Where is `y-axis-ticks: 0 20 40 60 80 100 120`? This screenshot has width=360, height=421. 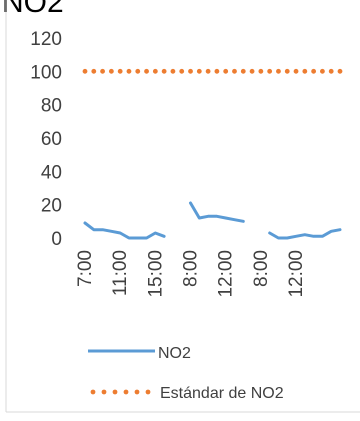 y-axis-ticks: 0 20 40 60 80 100 120 is located at coordinates (46, 139).